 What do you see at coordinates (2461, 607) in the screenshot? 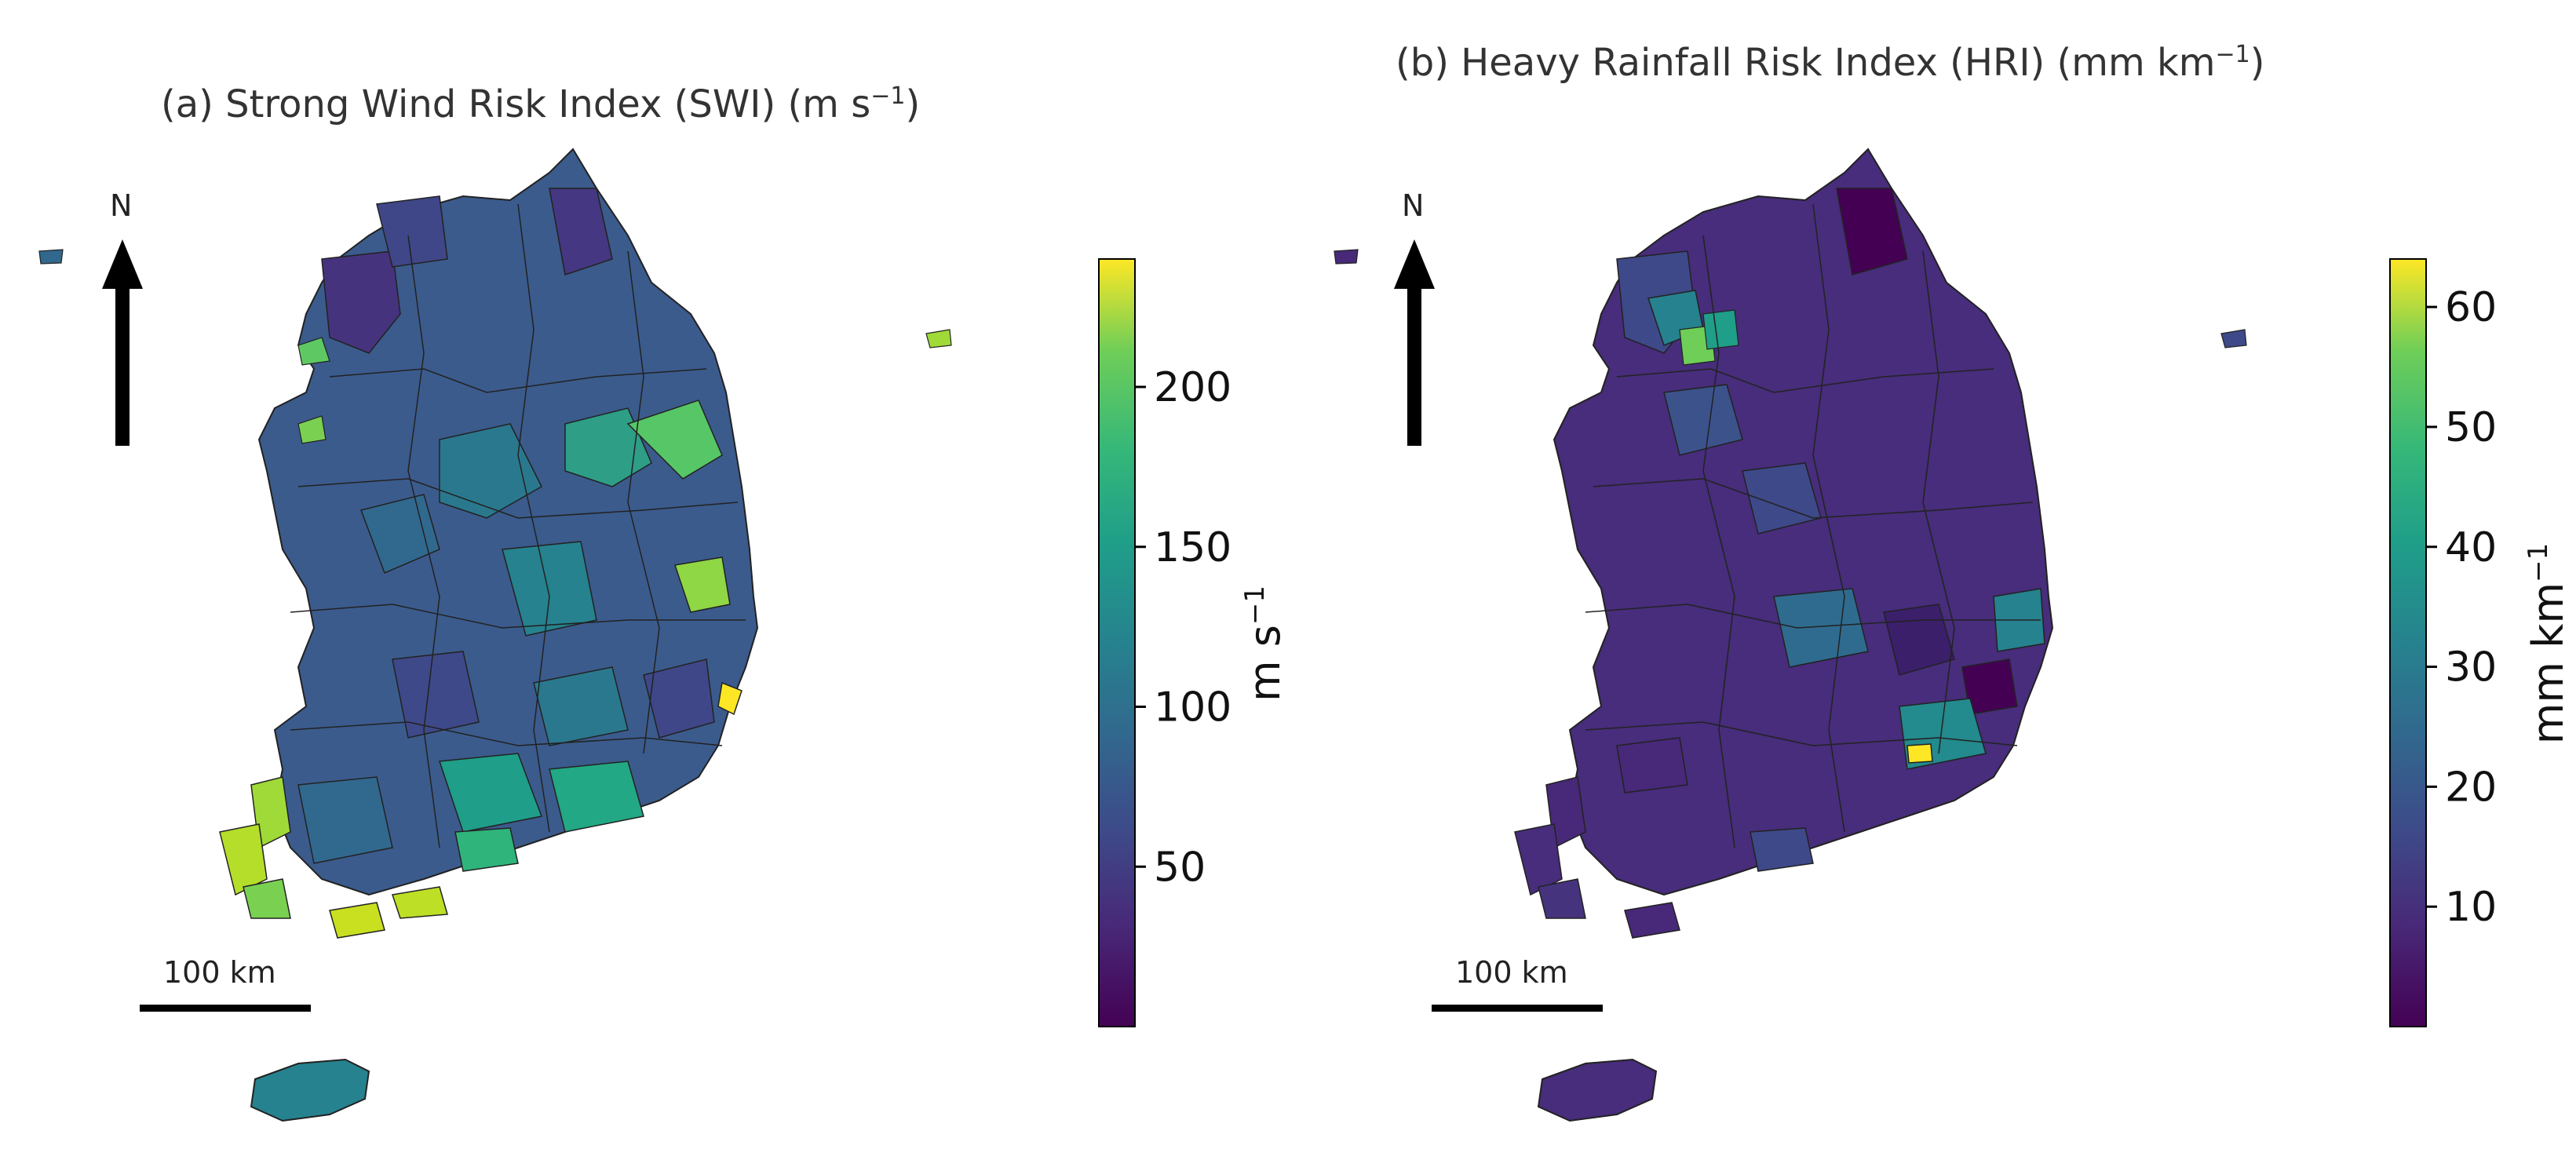
I see `colorbar-ticks: 10 20 30 40 50 60` at bounding box center [2461, 607].